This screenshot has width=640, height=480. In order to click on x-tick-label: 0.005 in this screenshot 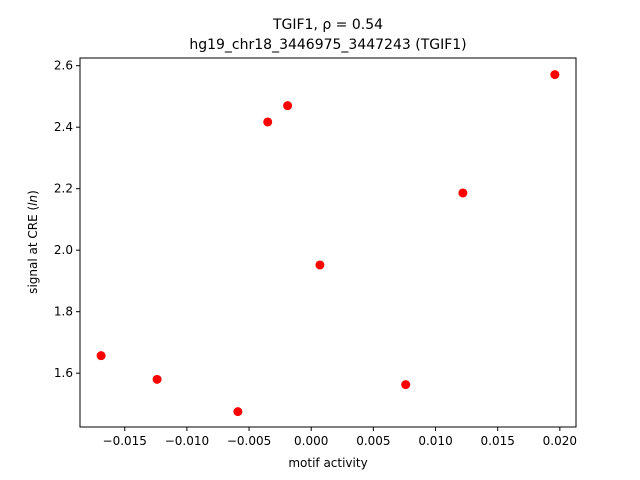, I will do `click(373, 441)`.